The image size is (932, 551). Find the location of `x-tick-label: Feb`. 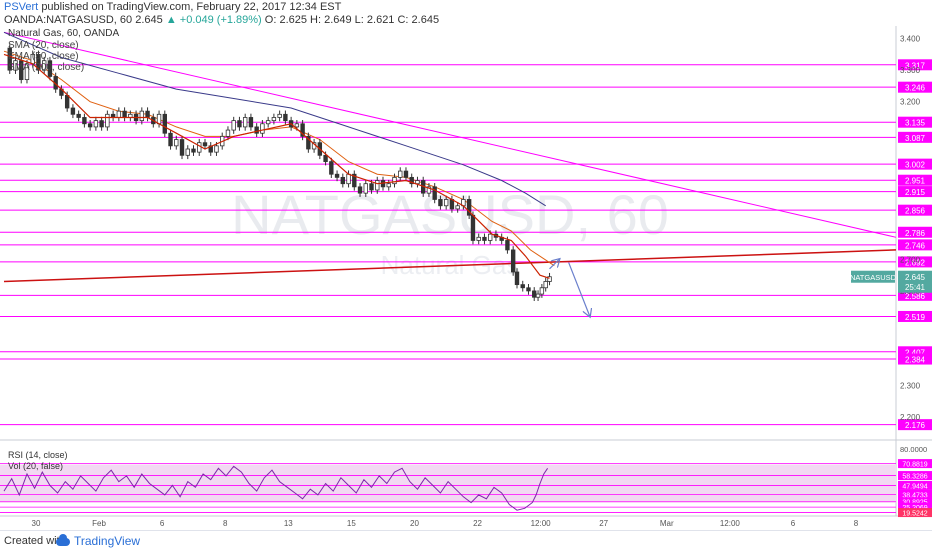

x-tick-label: Feb is located at coordinates (99, 523).